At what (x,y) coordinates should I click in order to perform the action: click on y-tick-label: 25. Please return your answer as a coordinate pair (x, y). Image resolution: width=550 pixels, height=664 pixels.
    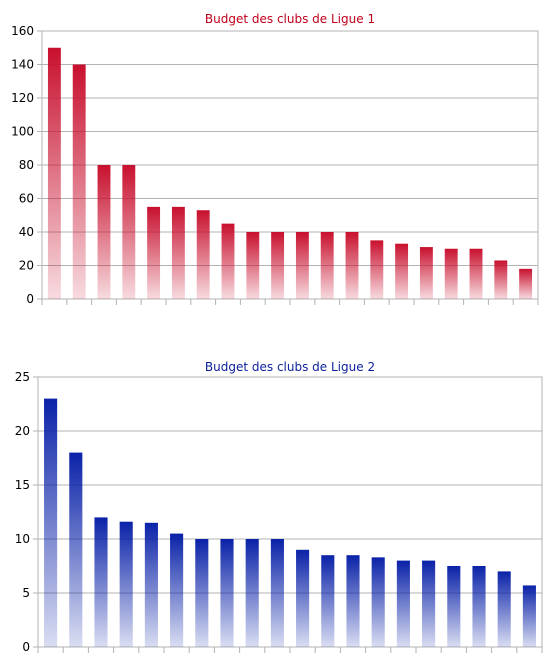
    Looking at the image, I should click on (22, 377).